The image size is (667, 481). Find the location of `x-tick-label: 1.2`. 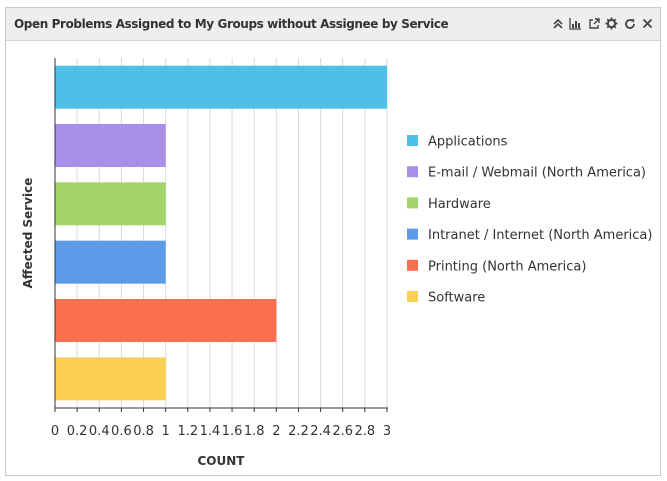

x-tick-label: 1.2 is located at coordinates (187, 431).